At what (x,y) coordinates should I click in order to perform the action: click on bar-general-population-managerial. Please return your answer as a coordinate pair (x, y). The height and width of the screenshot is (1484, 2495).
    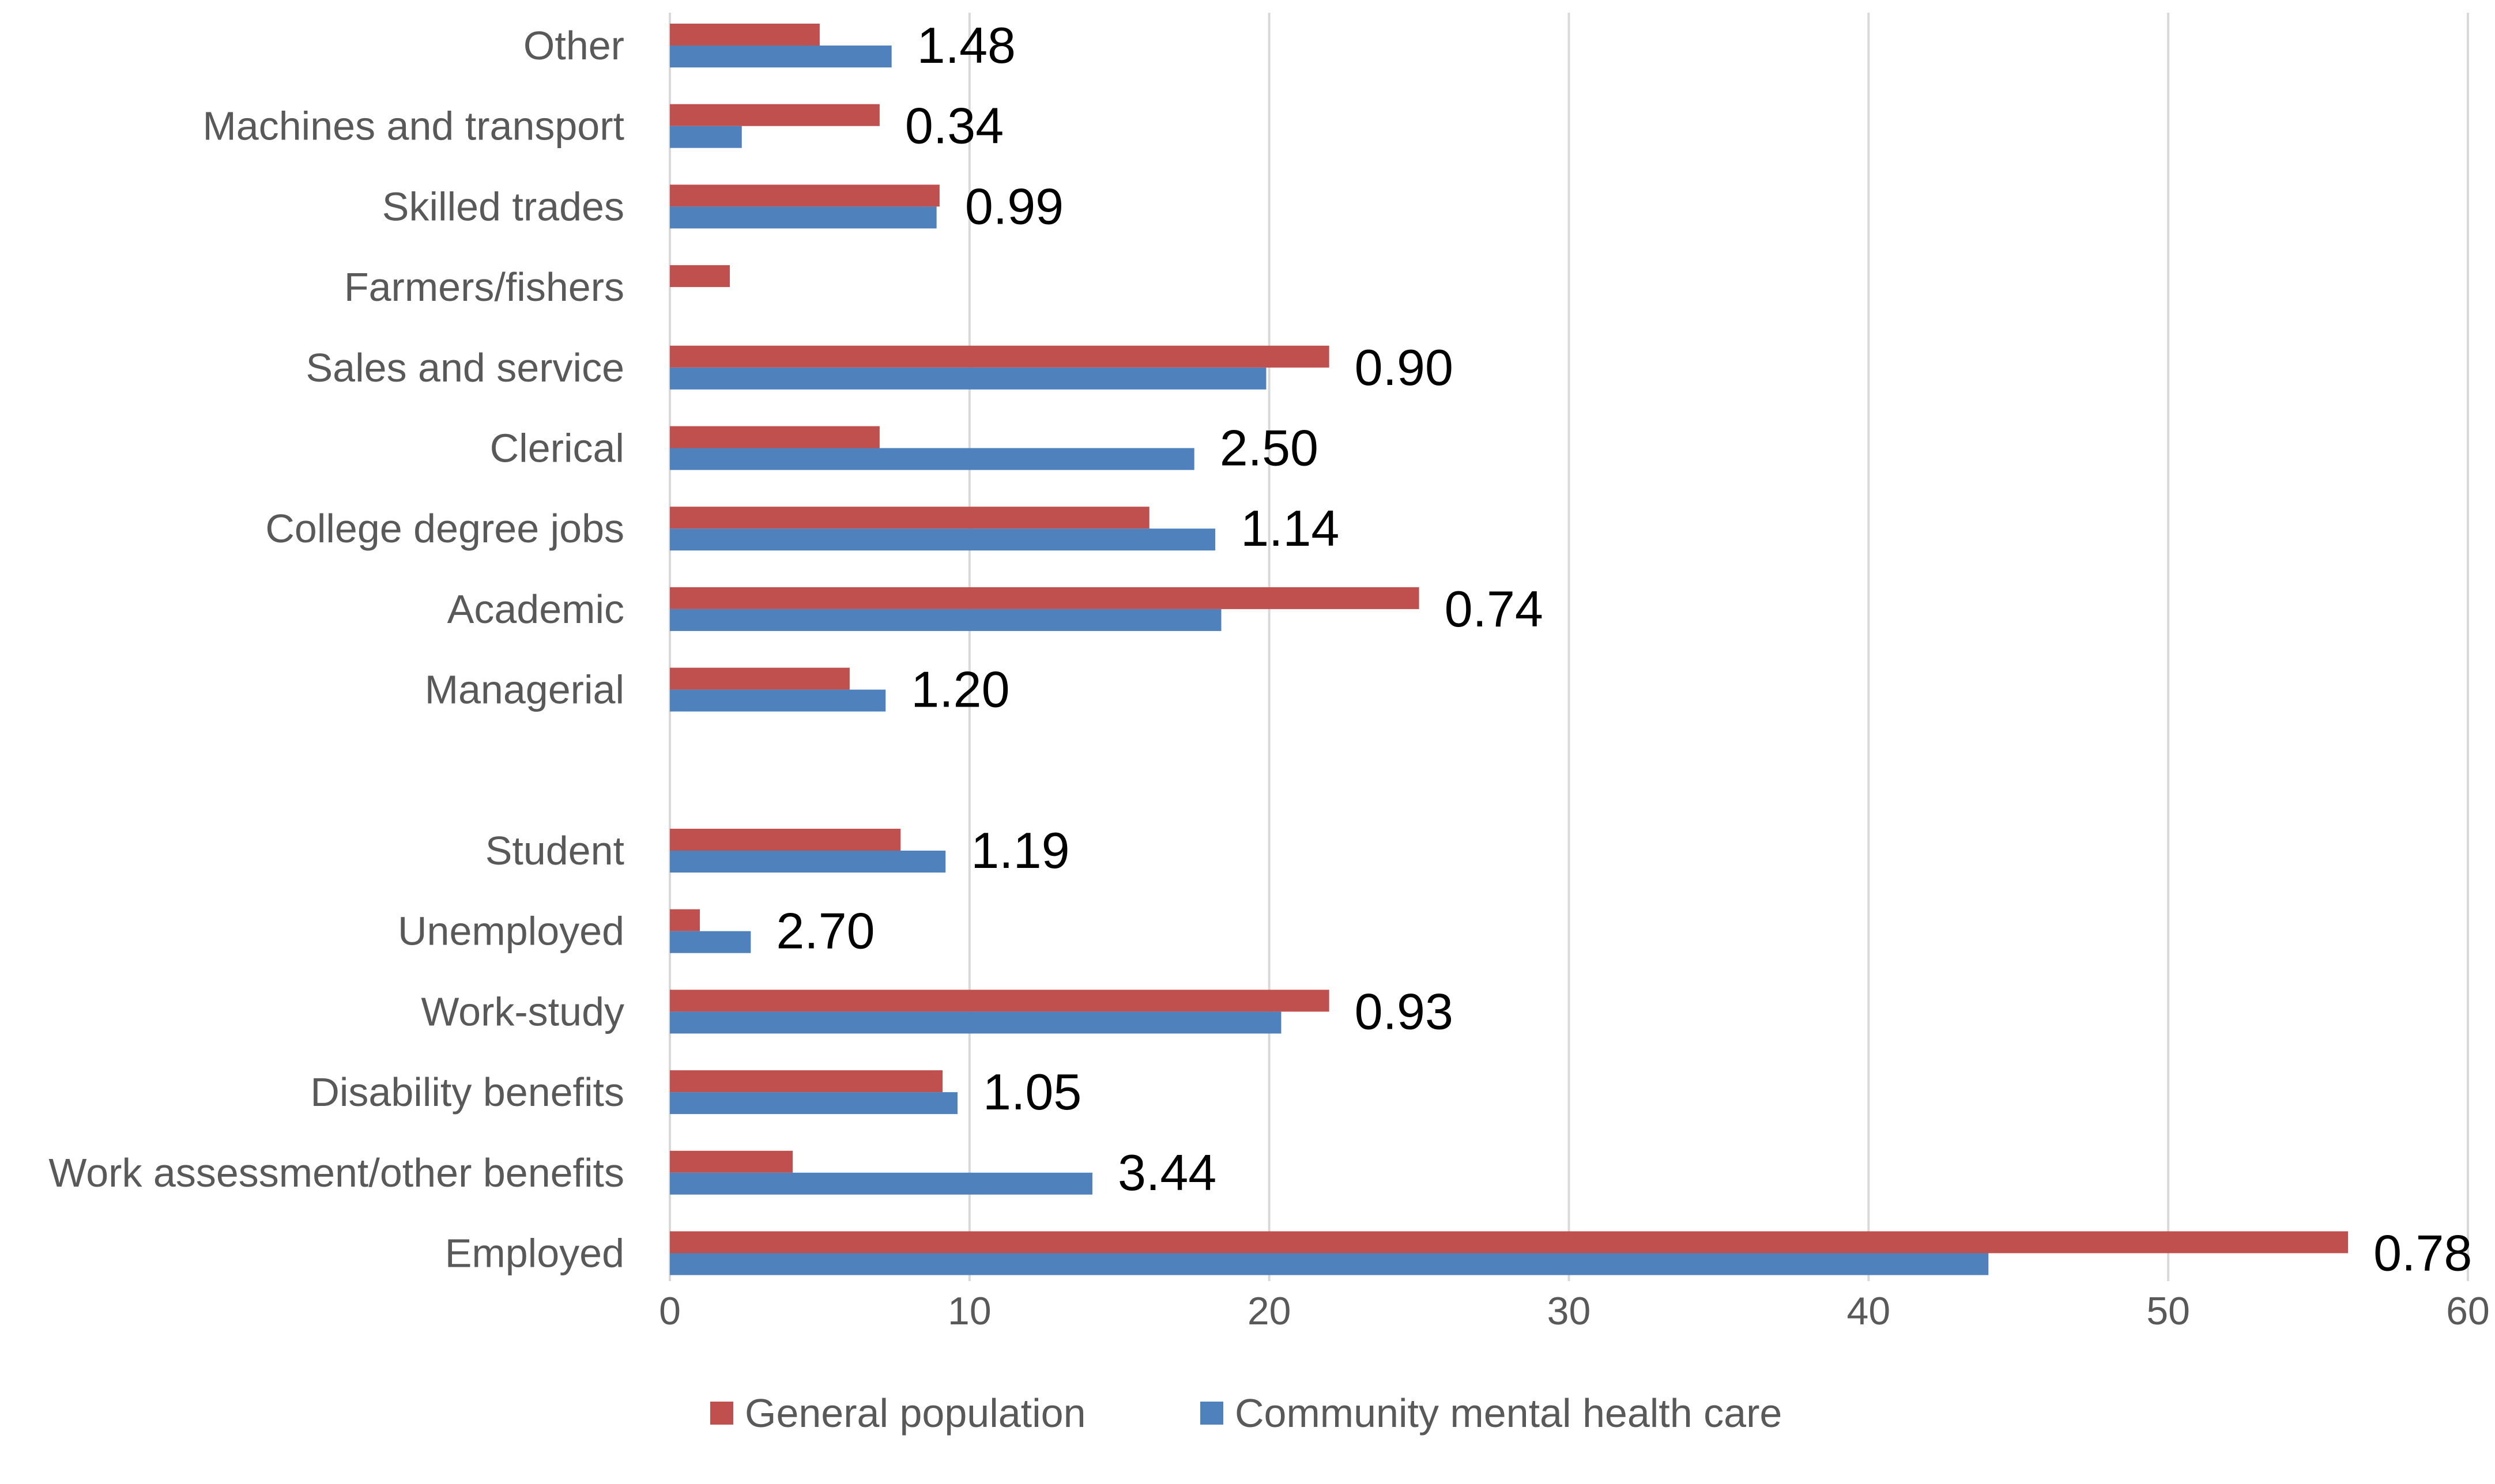
    Looking at the image, I should click on (760, 678).